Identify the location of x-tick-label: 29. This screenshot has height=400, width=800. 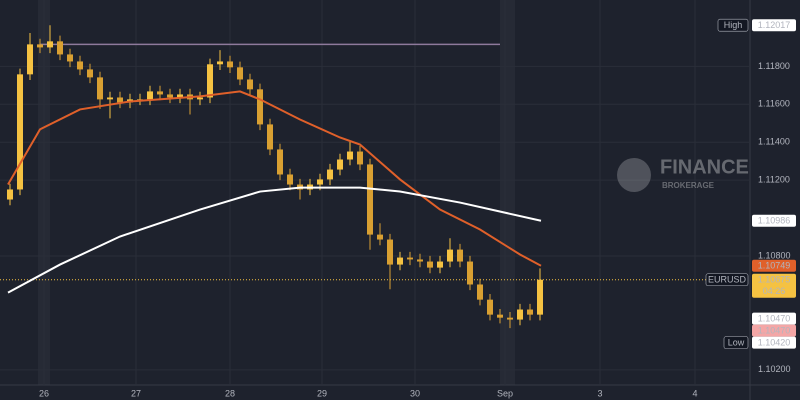
(322, 393).